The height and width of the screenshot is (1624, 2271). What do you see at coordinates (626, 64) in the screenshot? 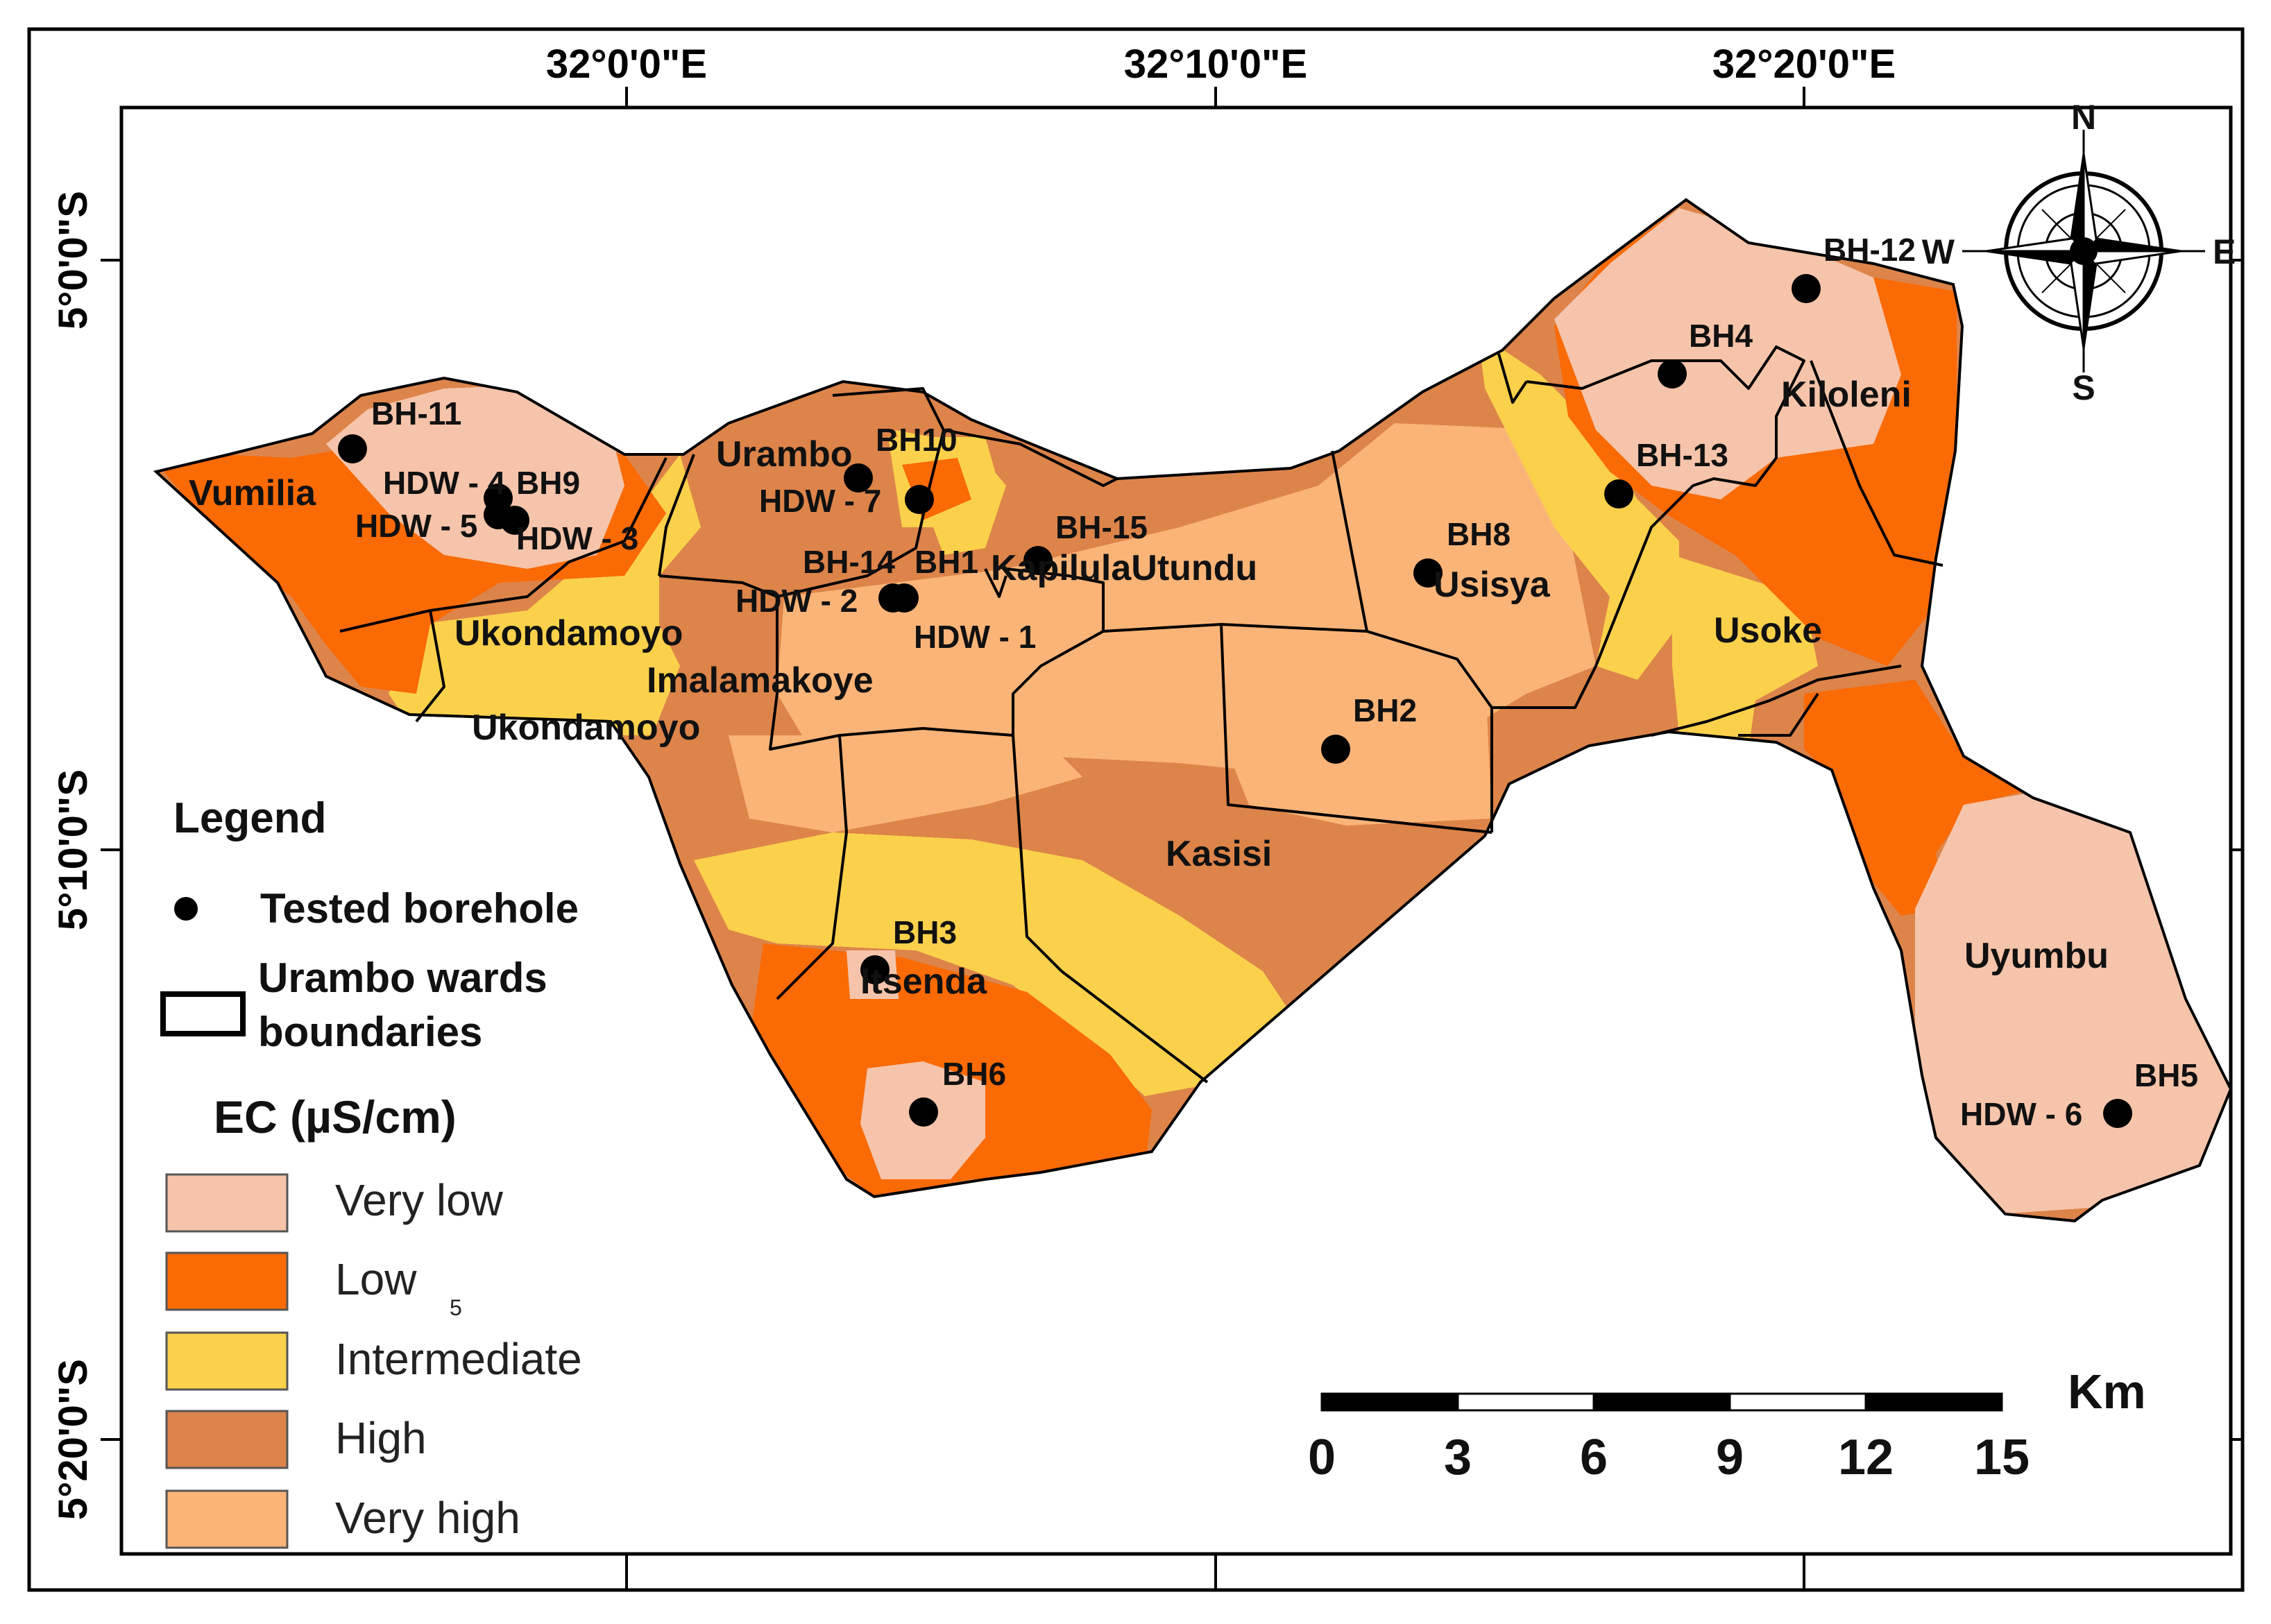
I see `longitude-label: 32°0'0"E` at bounding box center [626, 64].